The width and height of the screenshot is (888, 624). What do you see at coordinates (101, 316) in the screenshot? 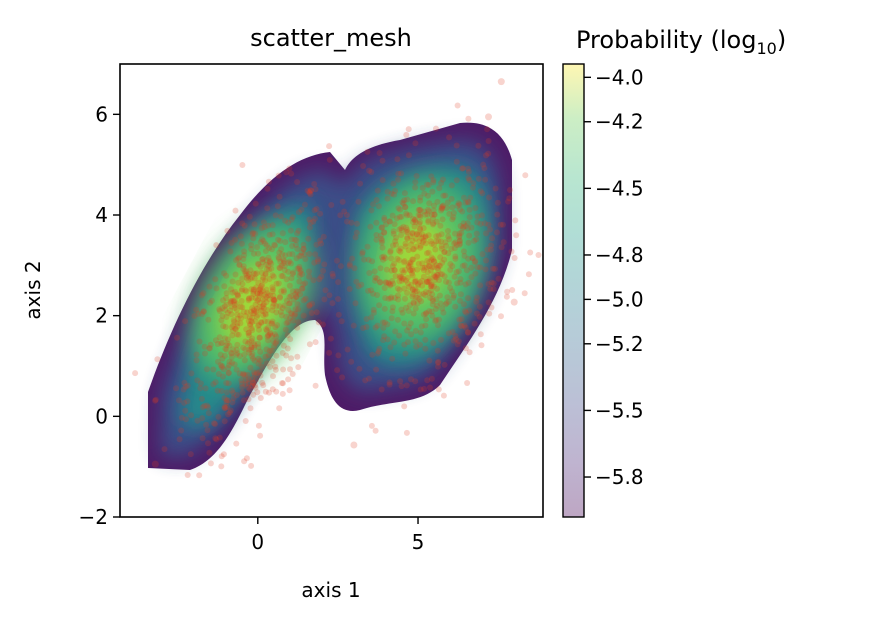
I see `y-tick-label: 2` at bounding box center [101, 316].